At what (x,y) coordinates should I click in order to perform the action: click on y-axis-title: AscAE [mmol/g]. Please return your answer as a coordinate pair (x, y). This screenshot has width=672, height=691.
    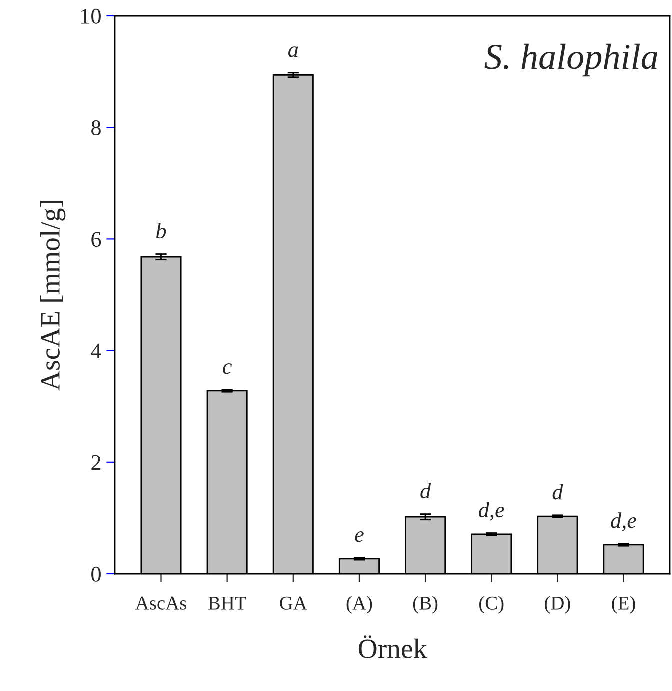
    Looking at the image, I should click on (53, 296).